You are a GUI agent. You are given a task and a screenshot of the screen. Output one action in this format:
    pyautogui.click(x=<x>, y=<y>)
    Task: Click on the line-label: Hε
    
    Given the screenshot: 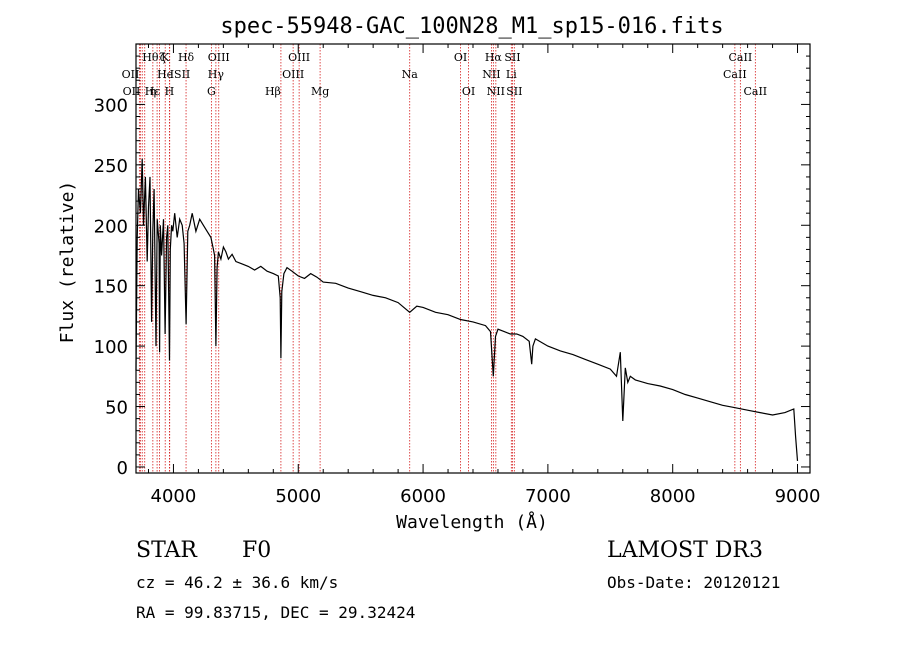 What is the action you would take?
    pyautogui.click(x=153, y=91)
    